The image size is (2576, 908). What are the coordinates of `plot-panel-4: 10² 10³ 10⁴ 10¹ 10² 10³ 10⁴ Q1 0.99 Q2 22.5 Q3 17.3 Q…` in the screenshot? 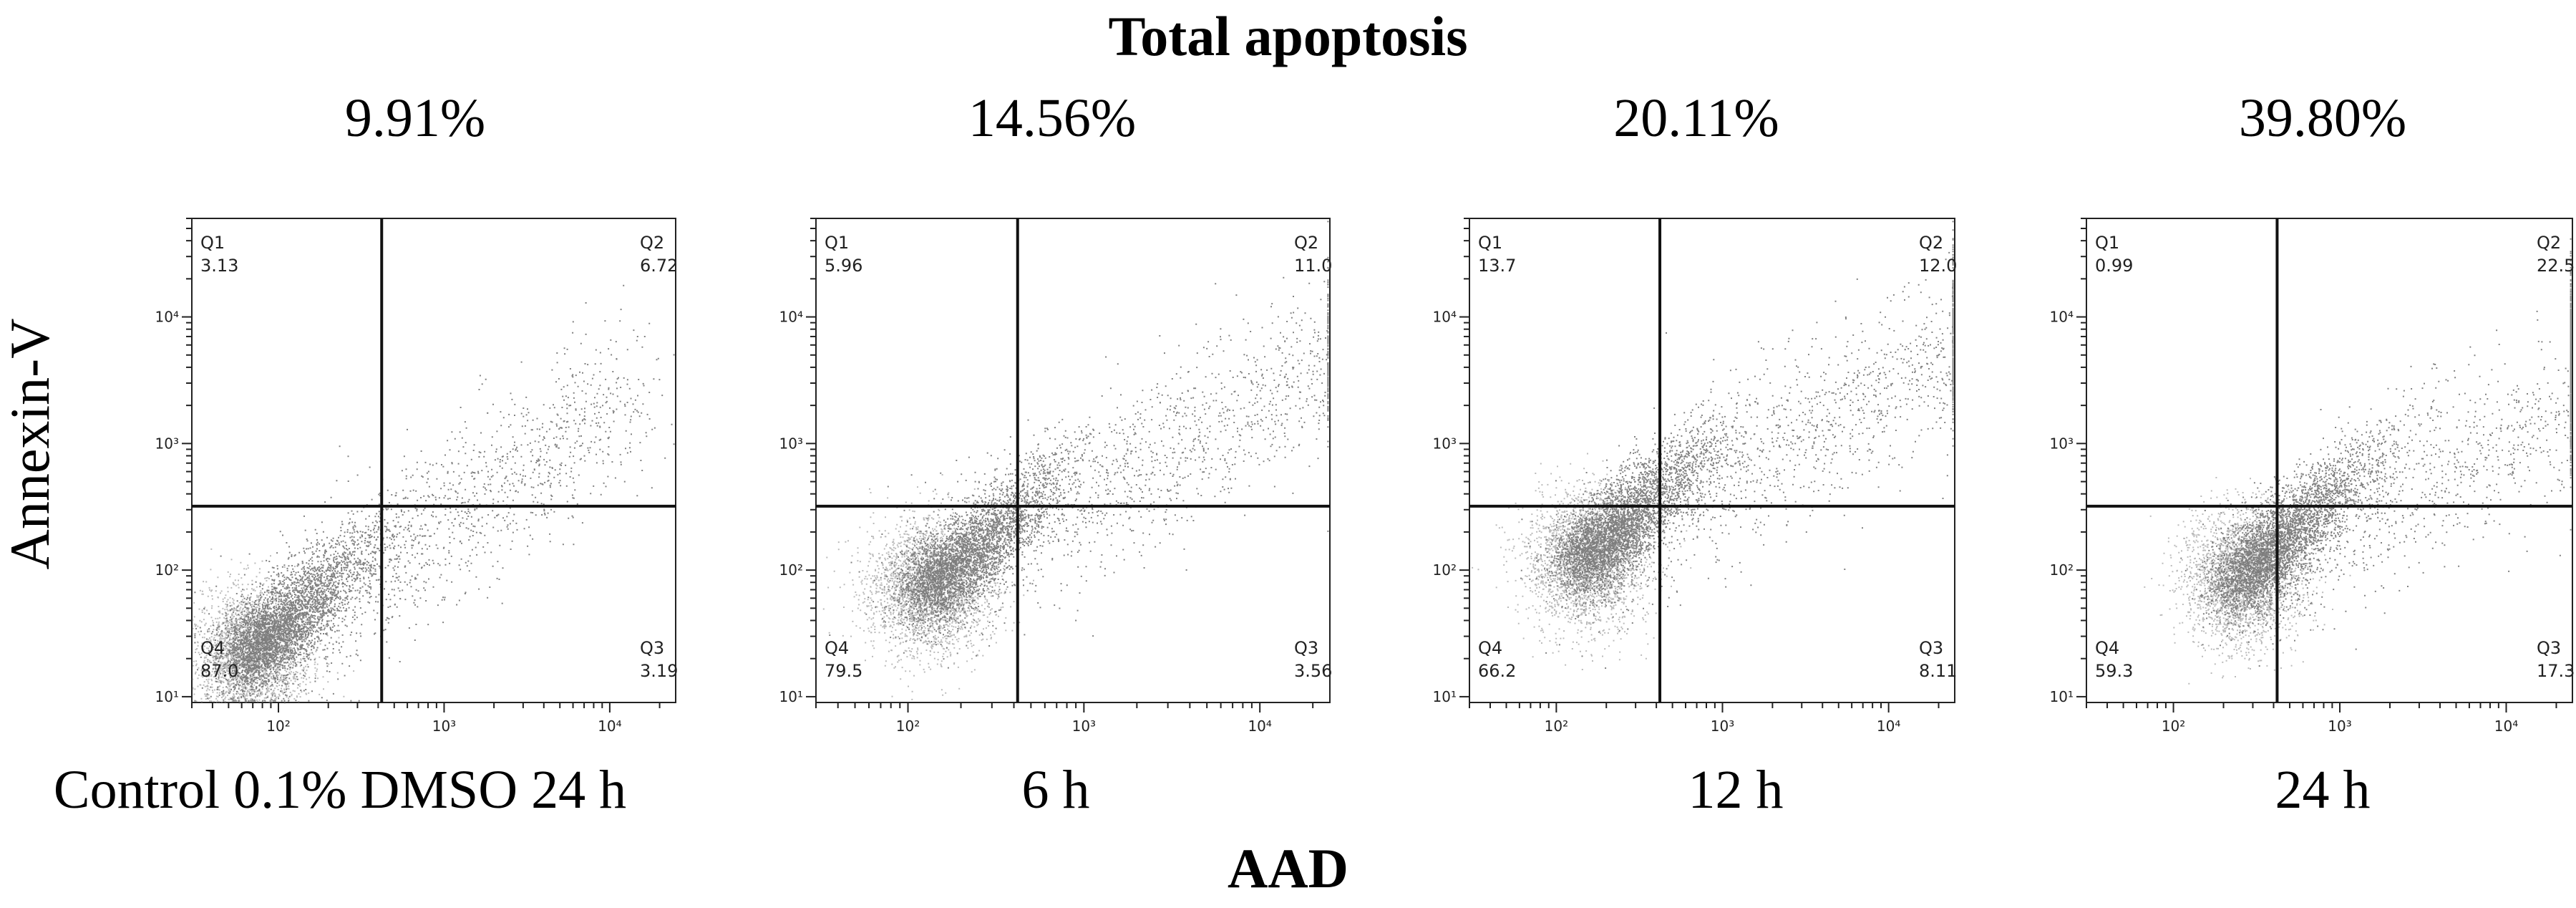 It's located at (2312, 476).